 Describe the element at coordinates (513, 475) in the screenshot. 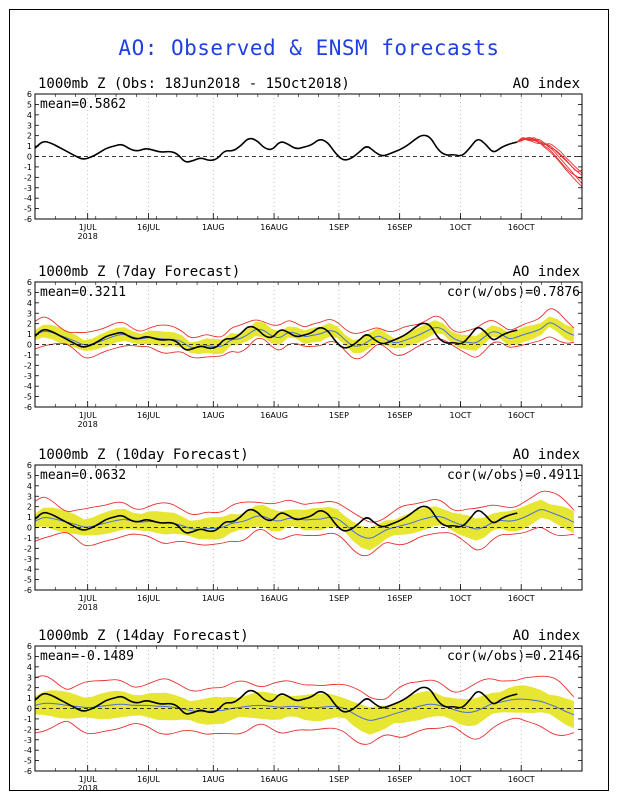

I see `correlation-label: cor(w/obs)=0.4911` at that location.